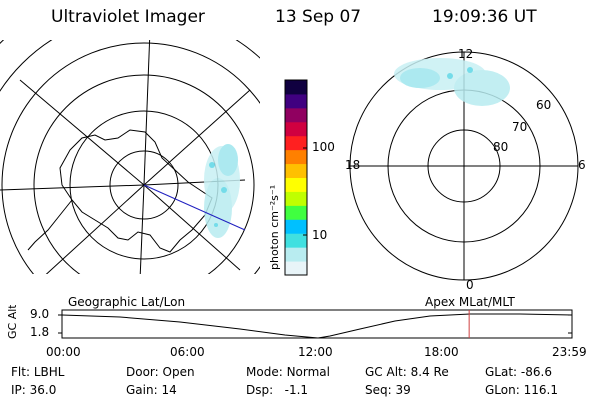  What do you see at coordinates (441, 352) in the screenshot?
I see `x-tick: 18:00` at bounding box center [441, 352].